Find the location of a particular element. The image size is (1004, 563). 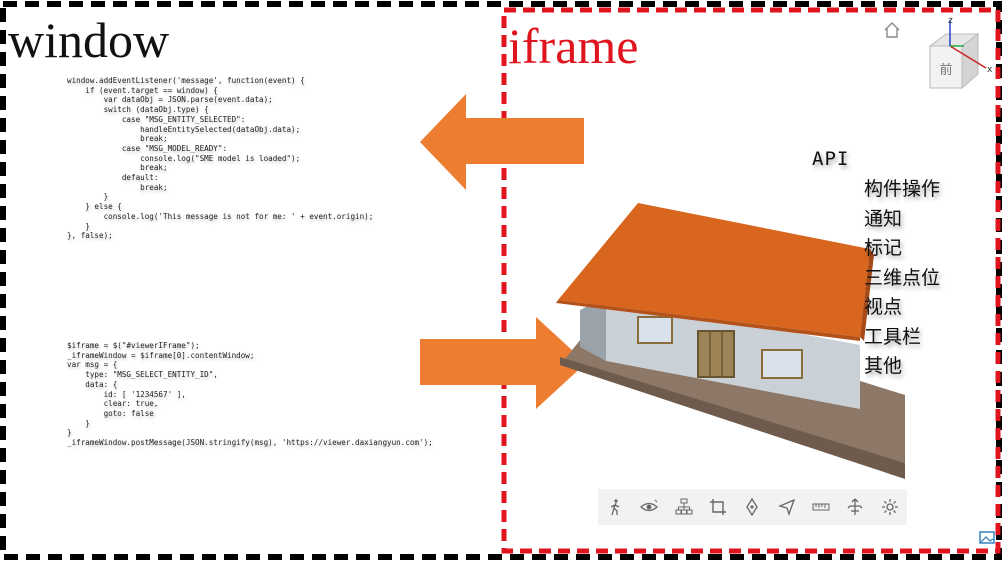

eye-icon is located at coordinates (649, 507).